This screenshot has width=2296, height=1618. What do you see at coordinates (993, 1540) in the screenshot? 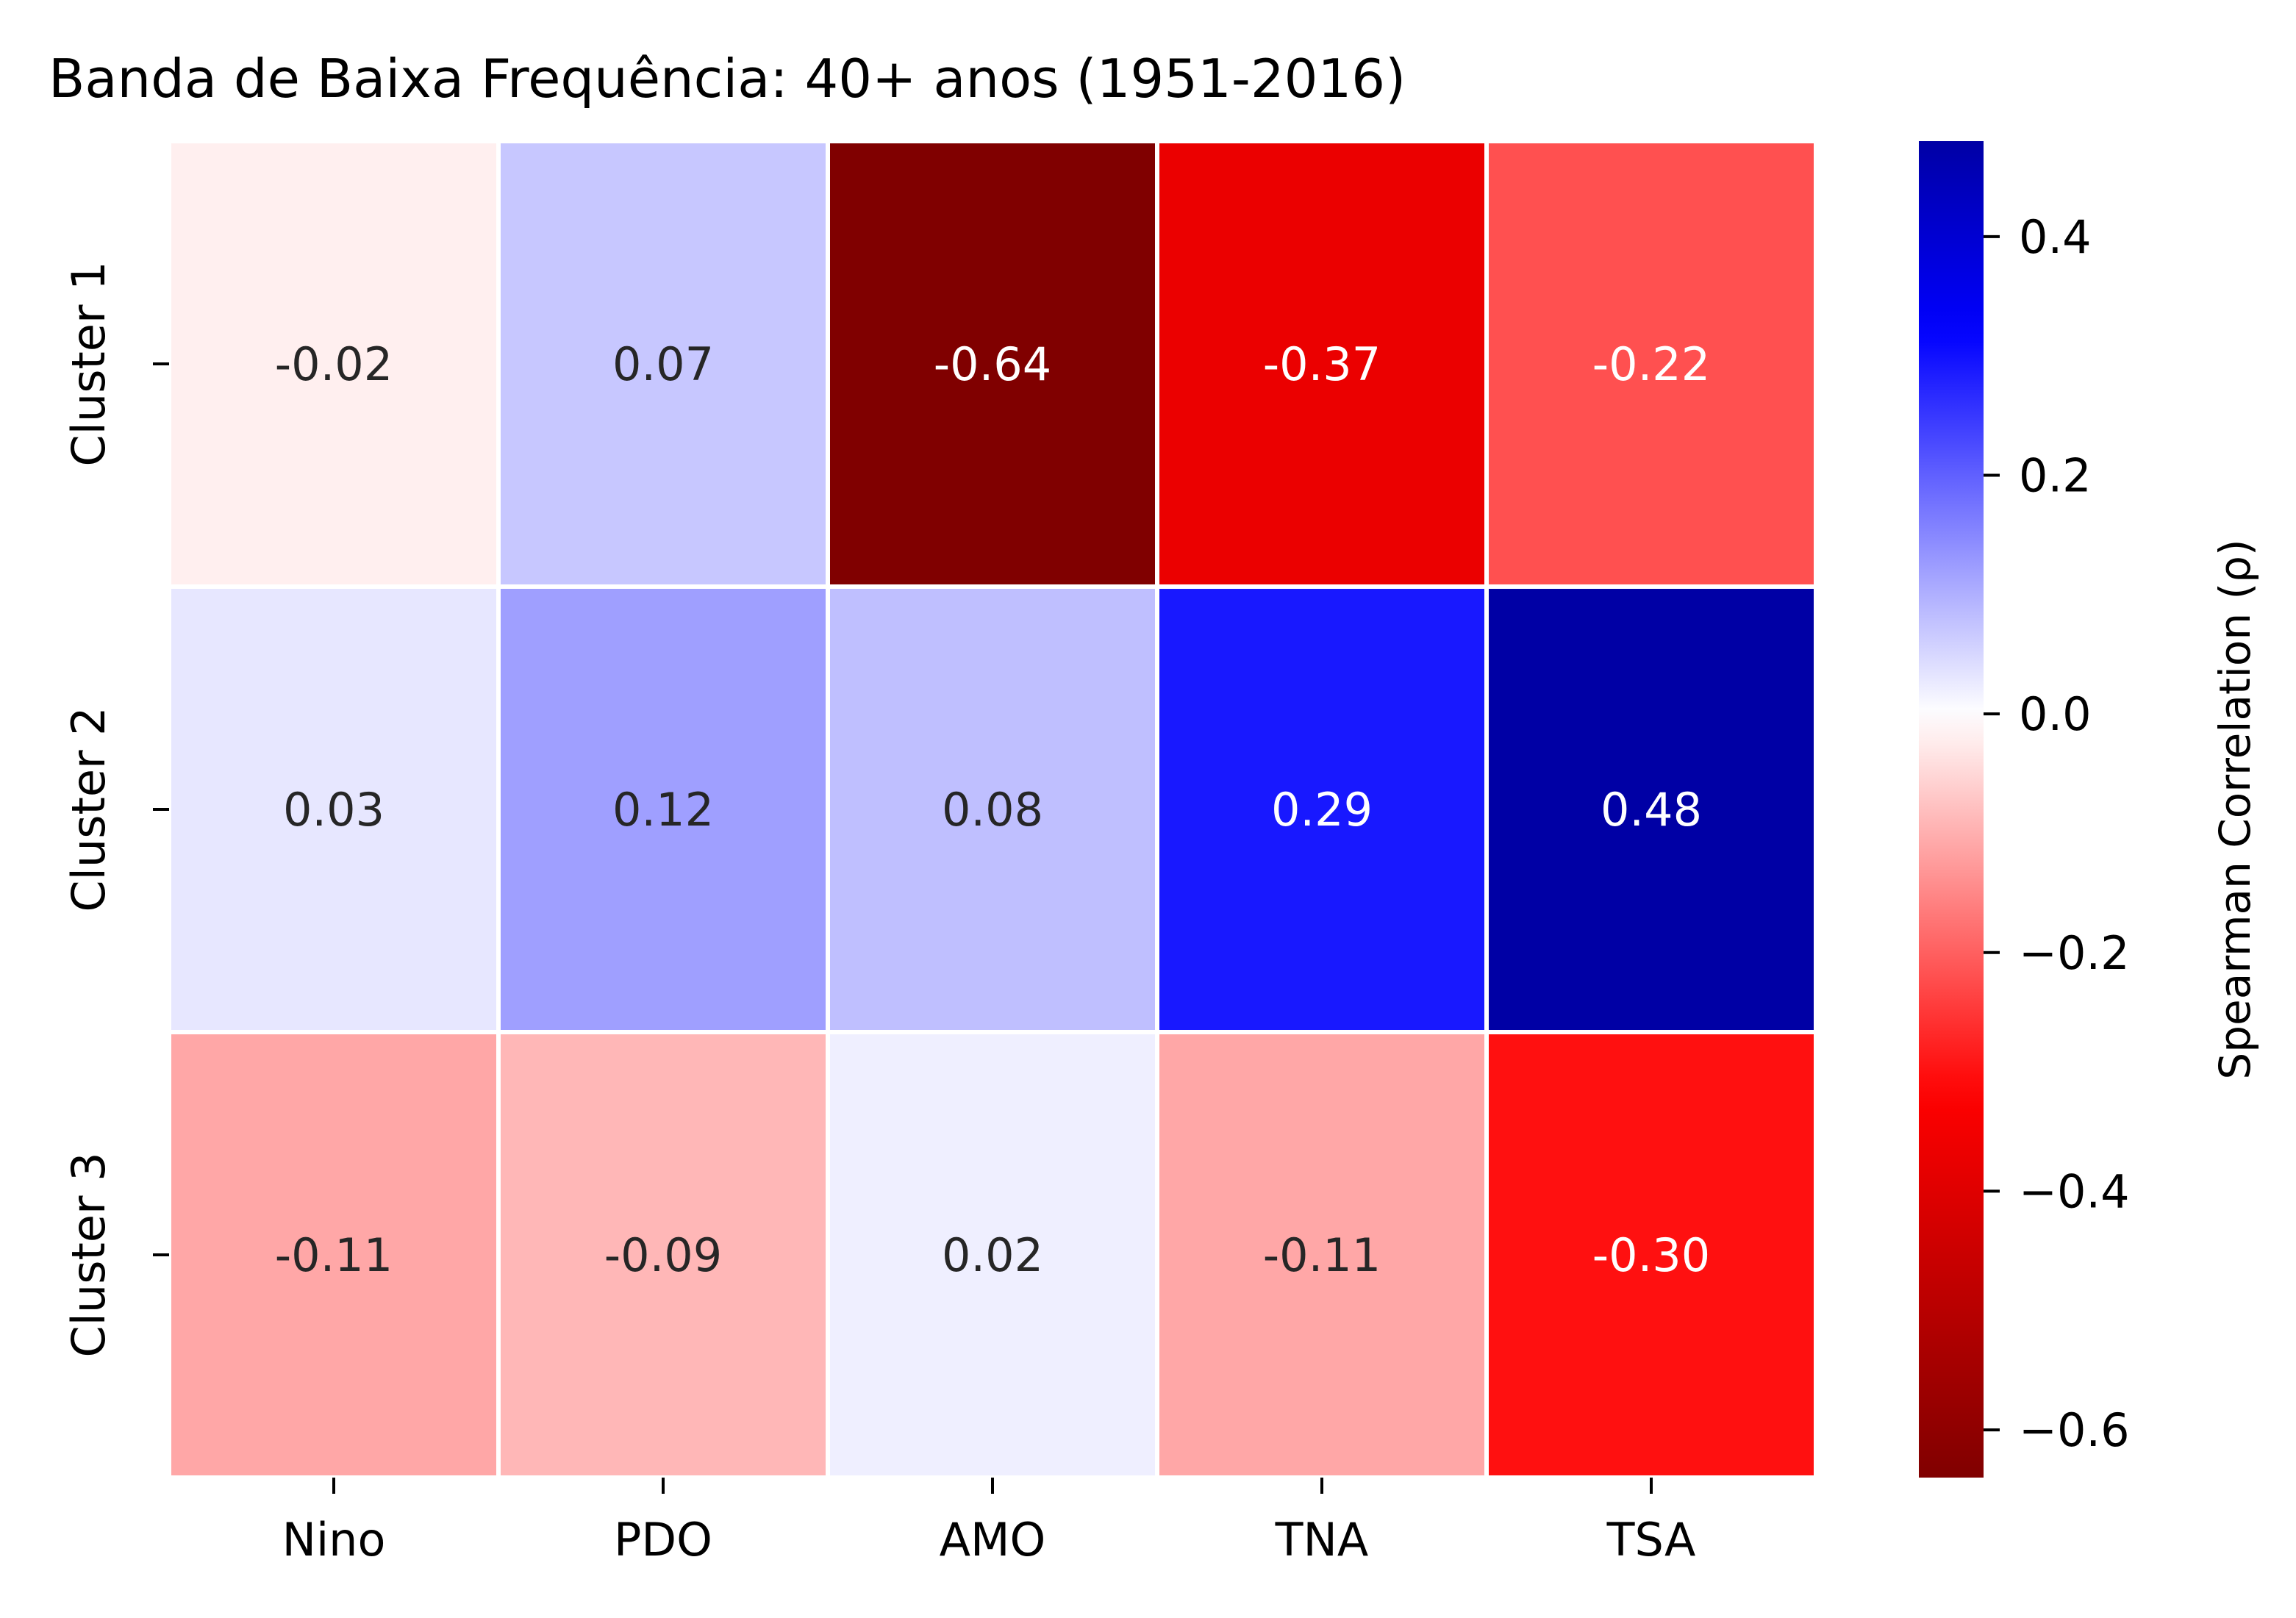
I see `column-tick-label: AMO` at bounding box center [993, 1540].